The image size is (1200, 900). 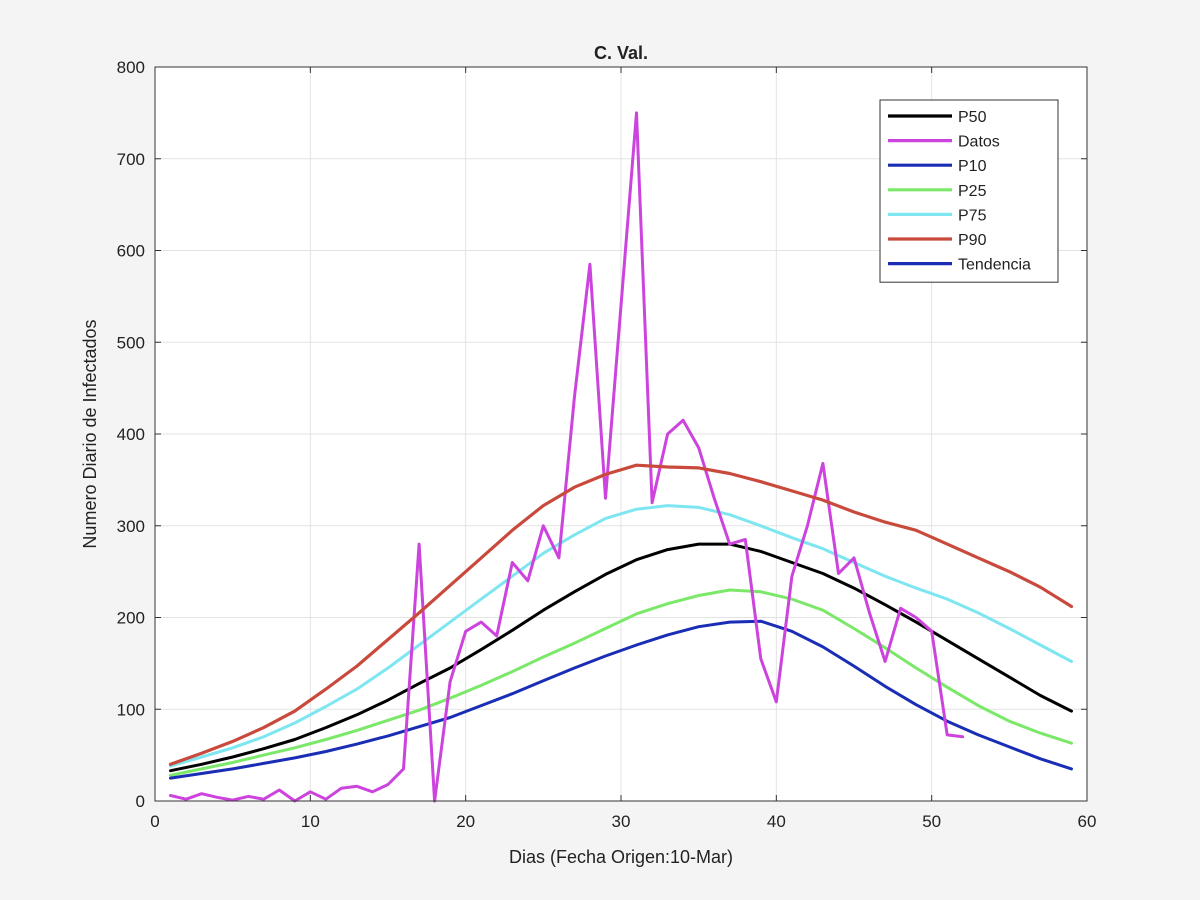 I want to click on legend-label: P90, so click(x=972, y=240).